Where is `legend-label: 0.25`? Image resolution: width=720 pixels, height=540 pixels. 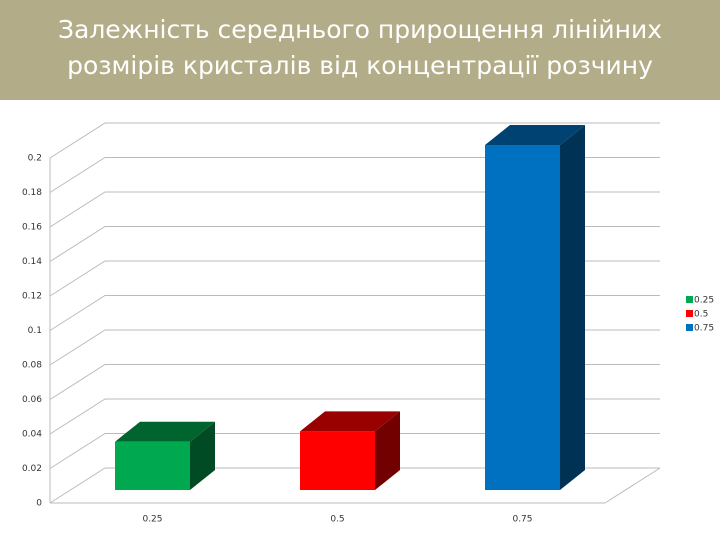
legend-label: 0.25 is located at coordinates (704, 301).